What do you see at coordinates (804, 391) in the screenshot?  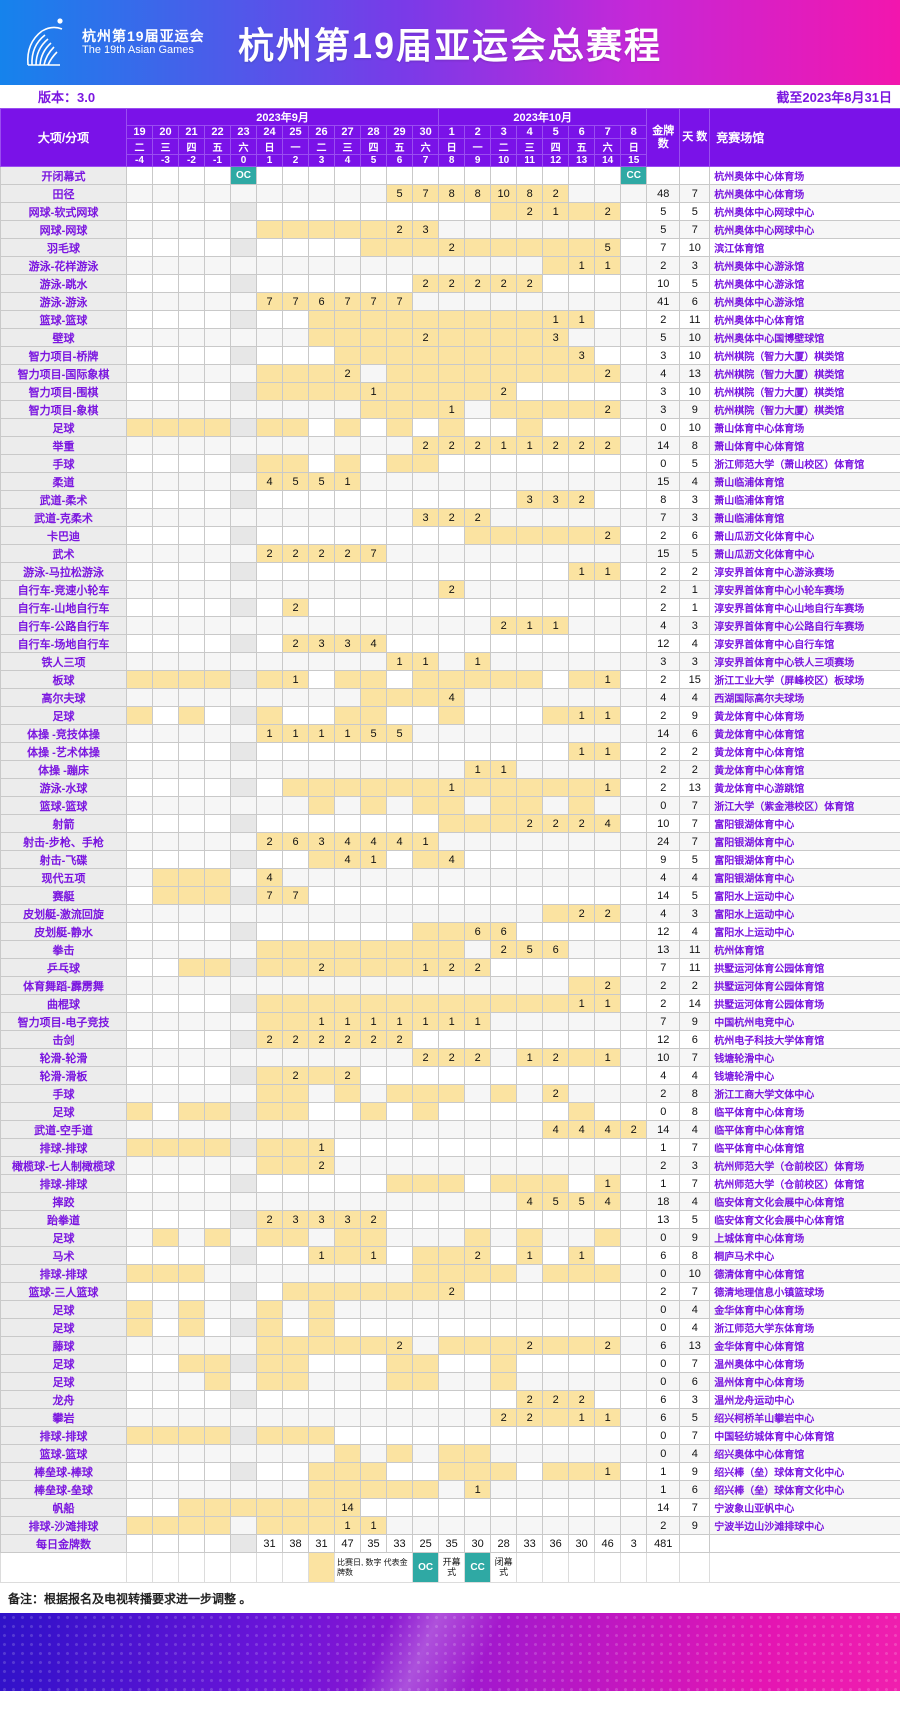 I see `venue-cell: 杭州棋院（智力大厦）棋类馆` at bounding box center [804, 391].